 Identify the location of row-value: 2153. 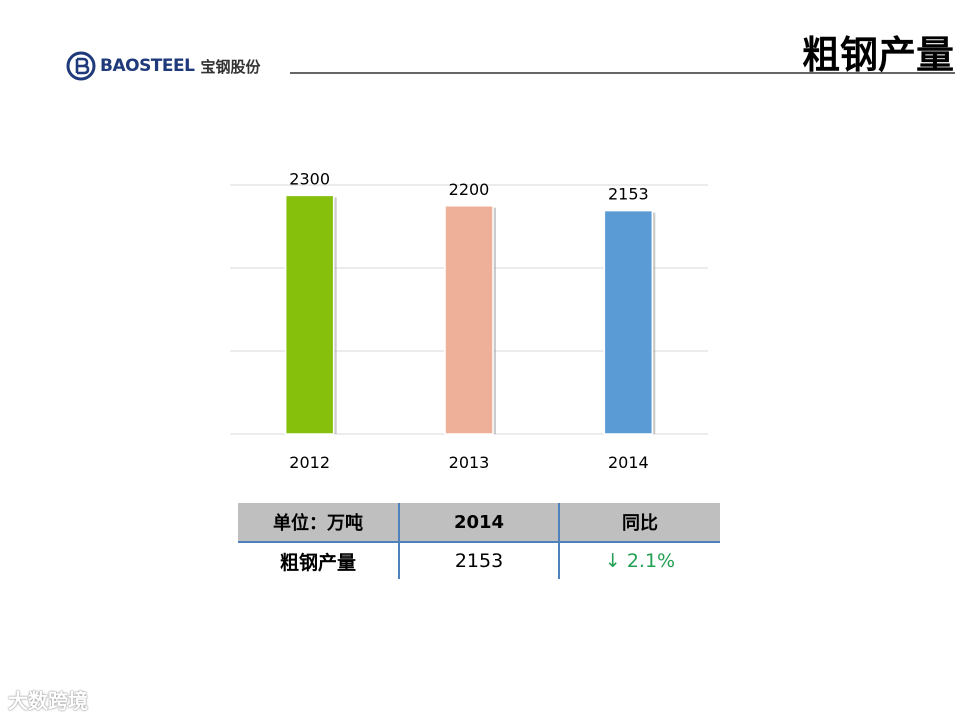
(479, 560).